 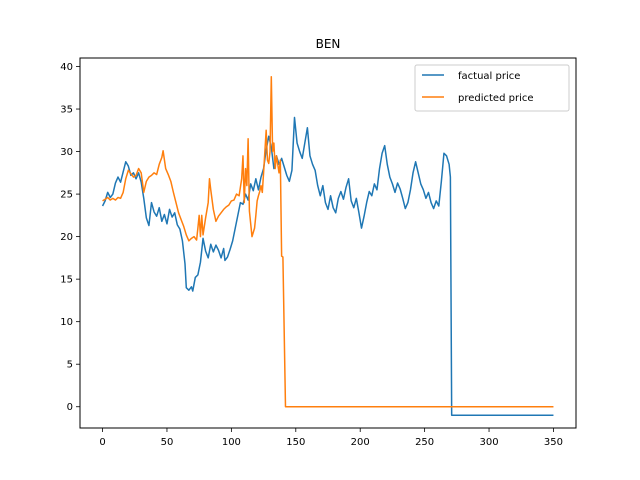 What do you see at coordinates (102, 442) in the screenshot?
I see `x-tick-label: 0` at bounding box center [102, 442].